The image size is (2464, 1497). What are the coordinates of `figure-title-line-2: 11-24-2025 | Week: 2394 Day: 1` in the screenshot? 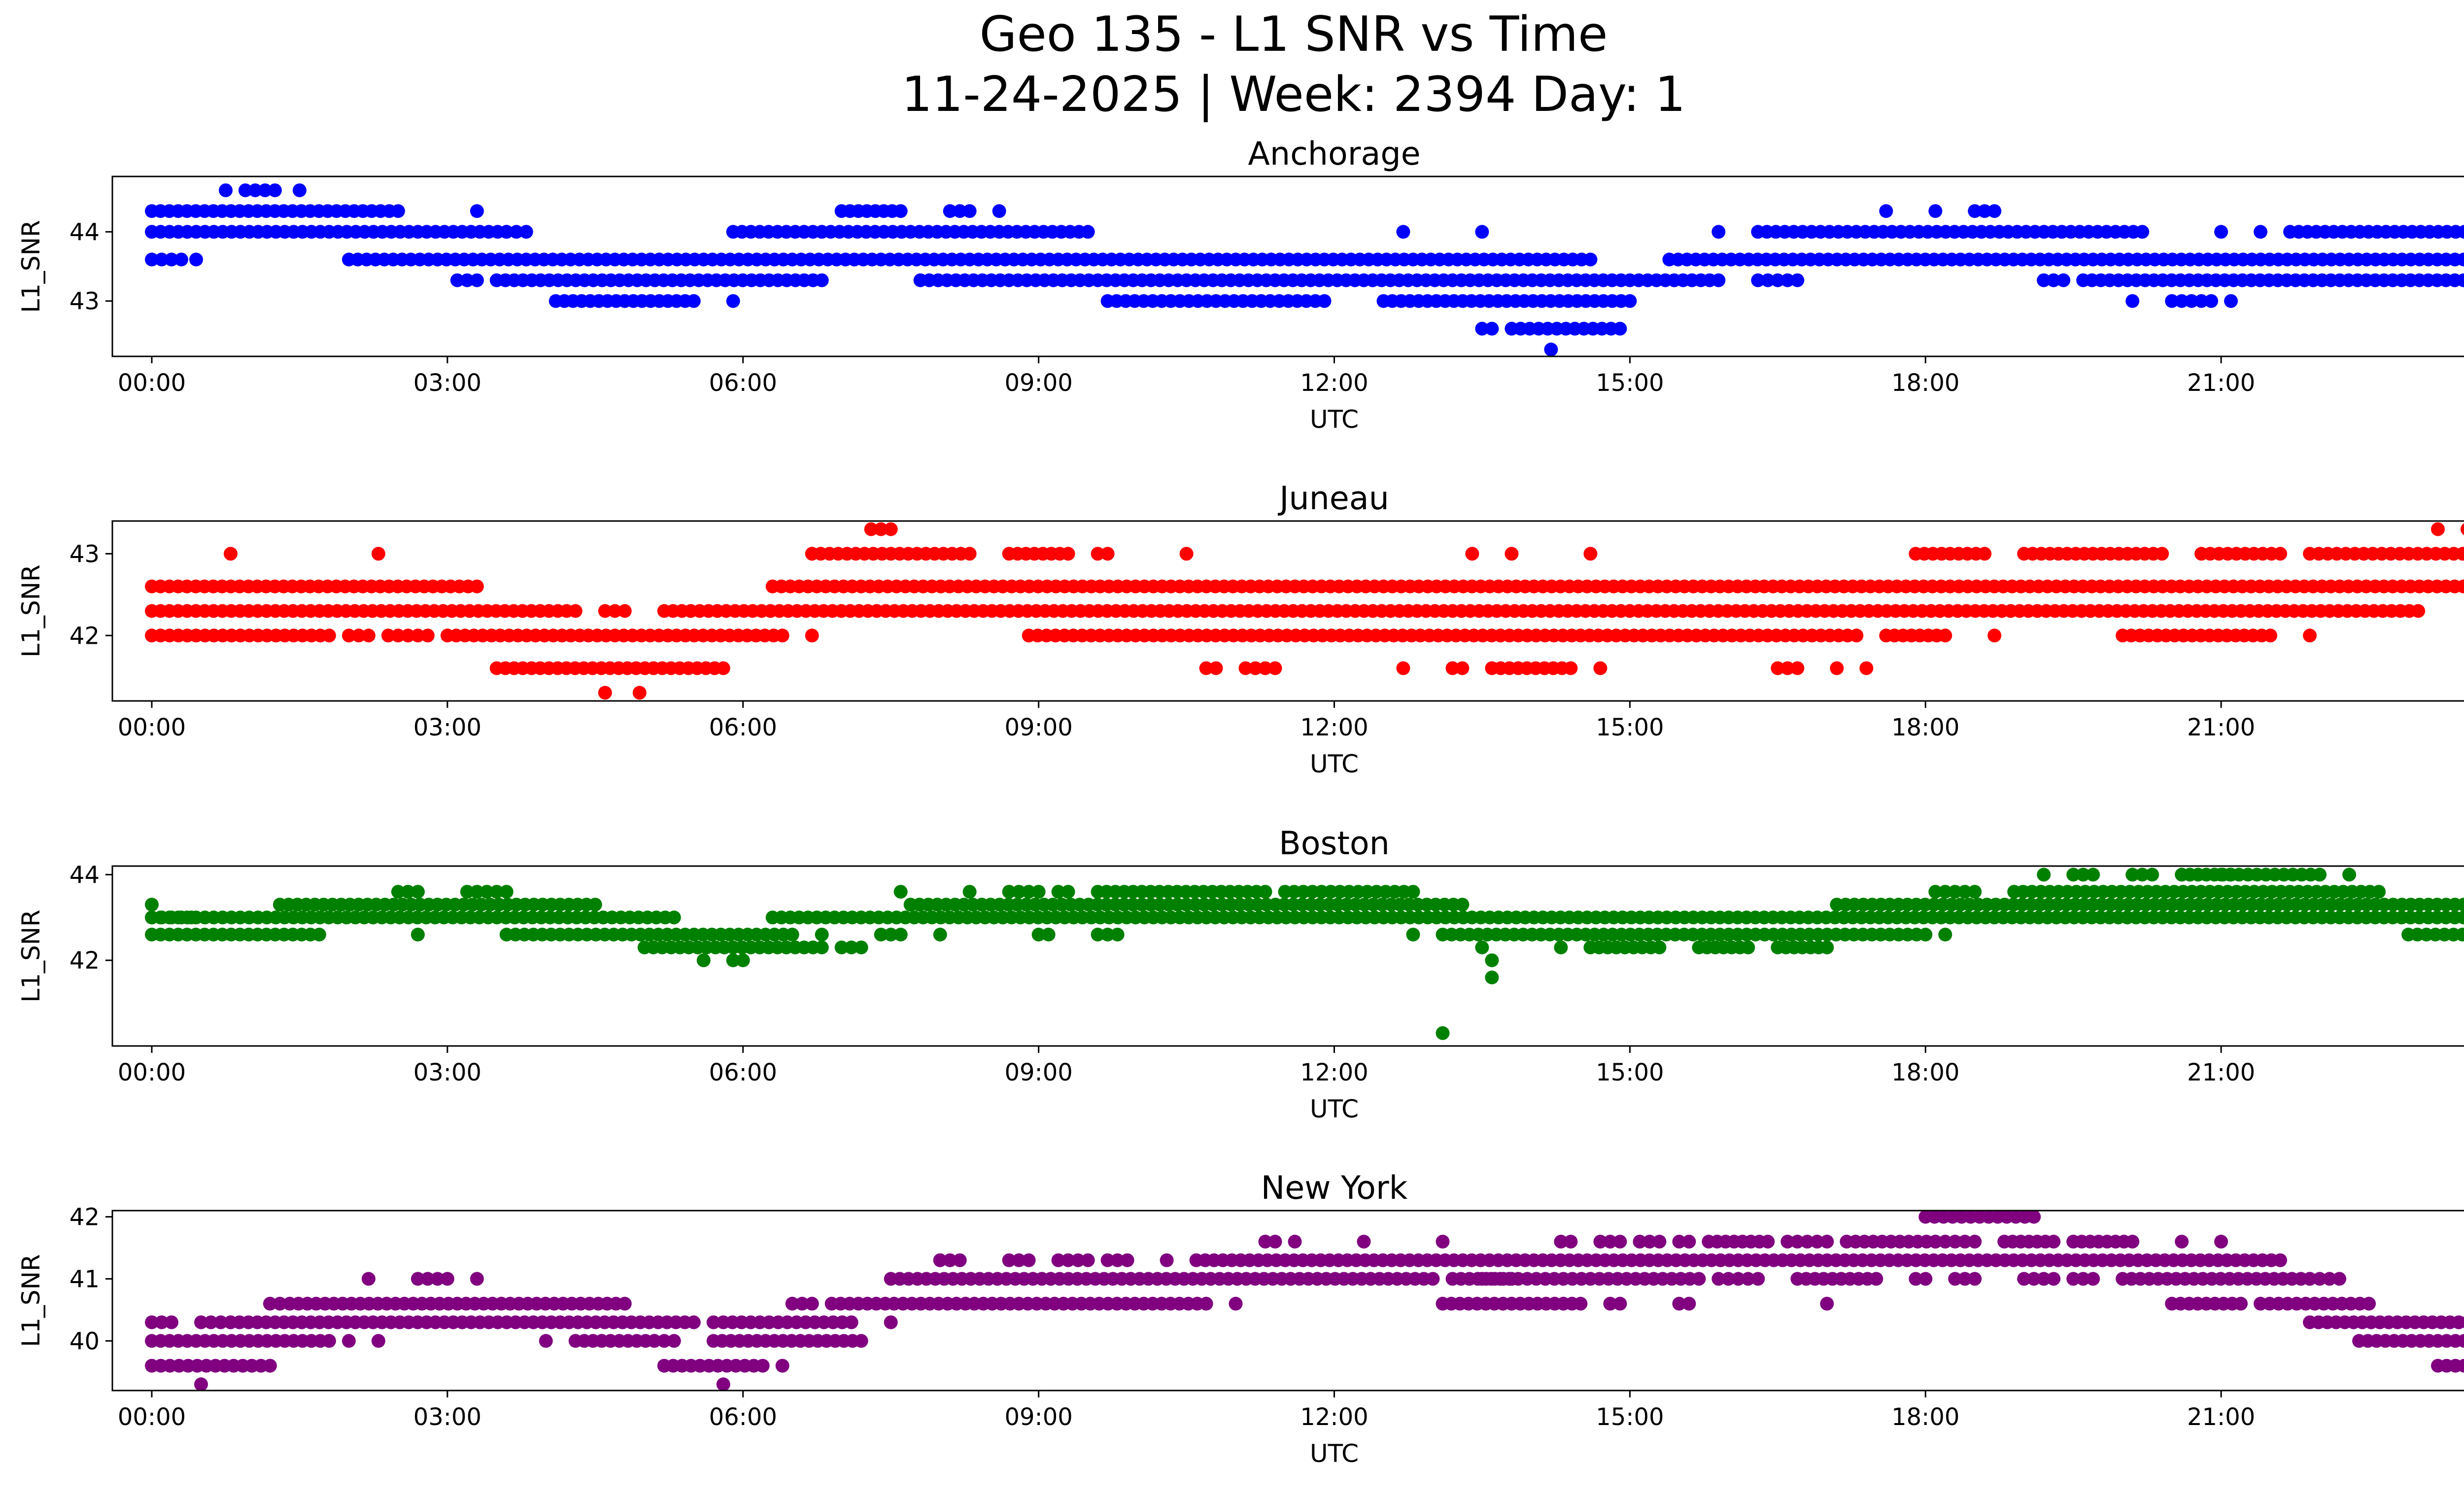 It's located at (1294, 95).